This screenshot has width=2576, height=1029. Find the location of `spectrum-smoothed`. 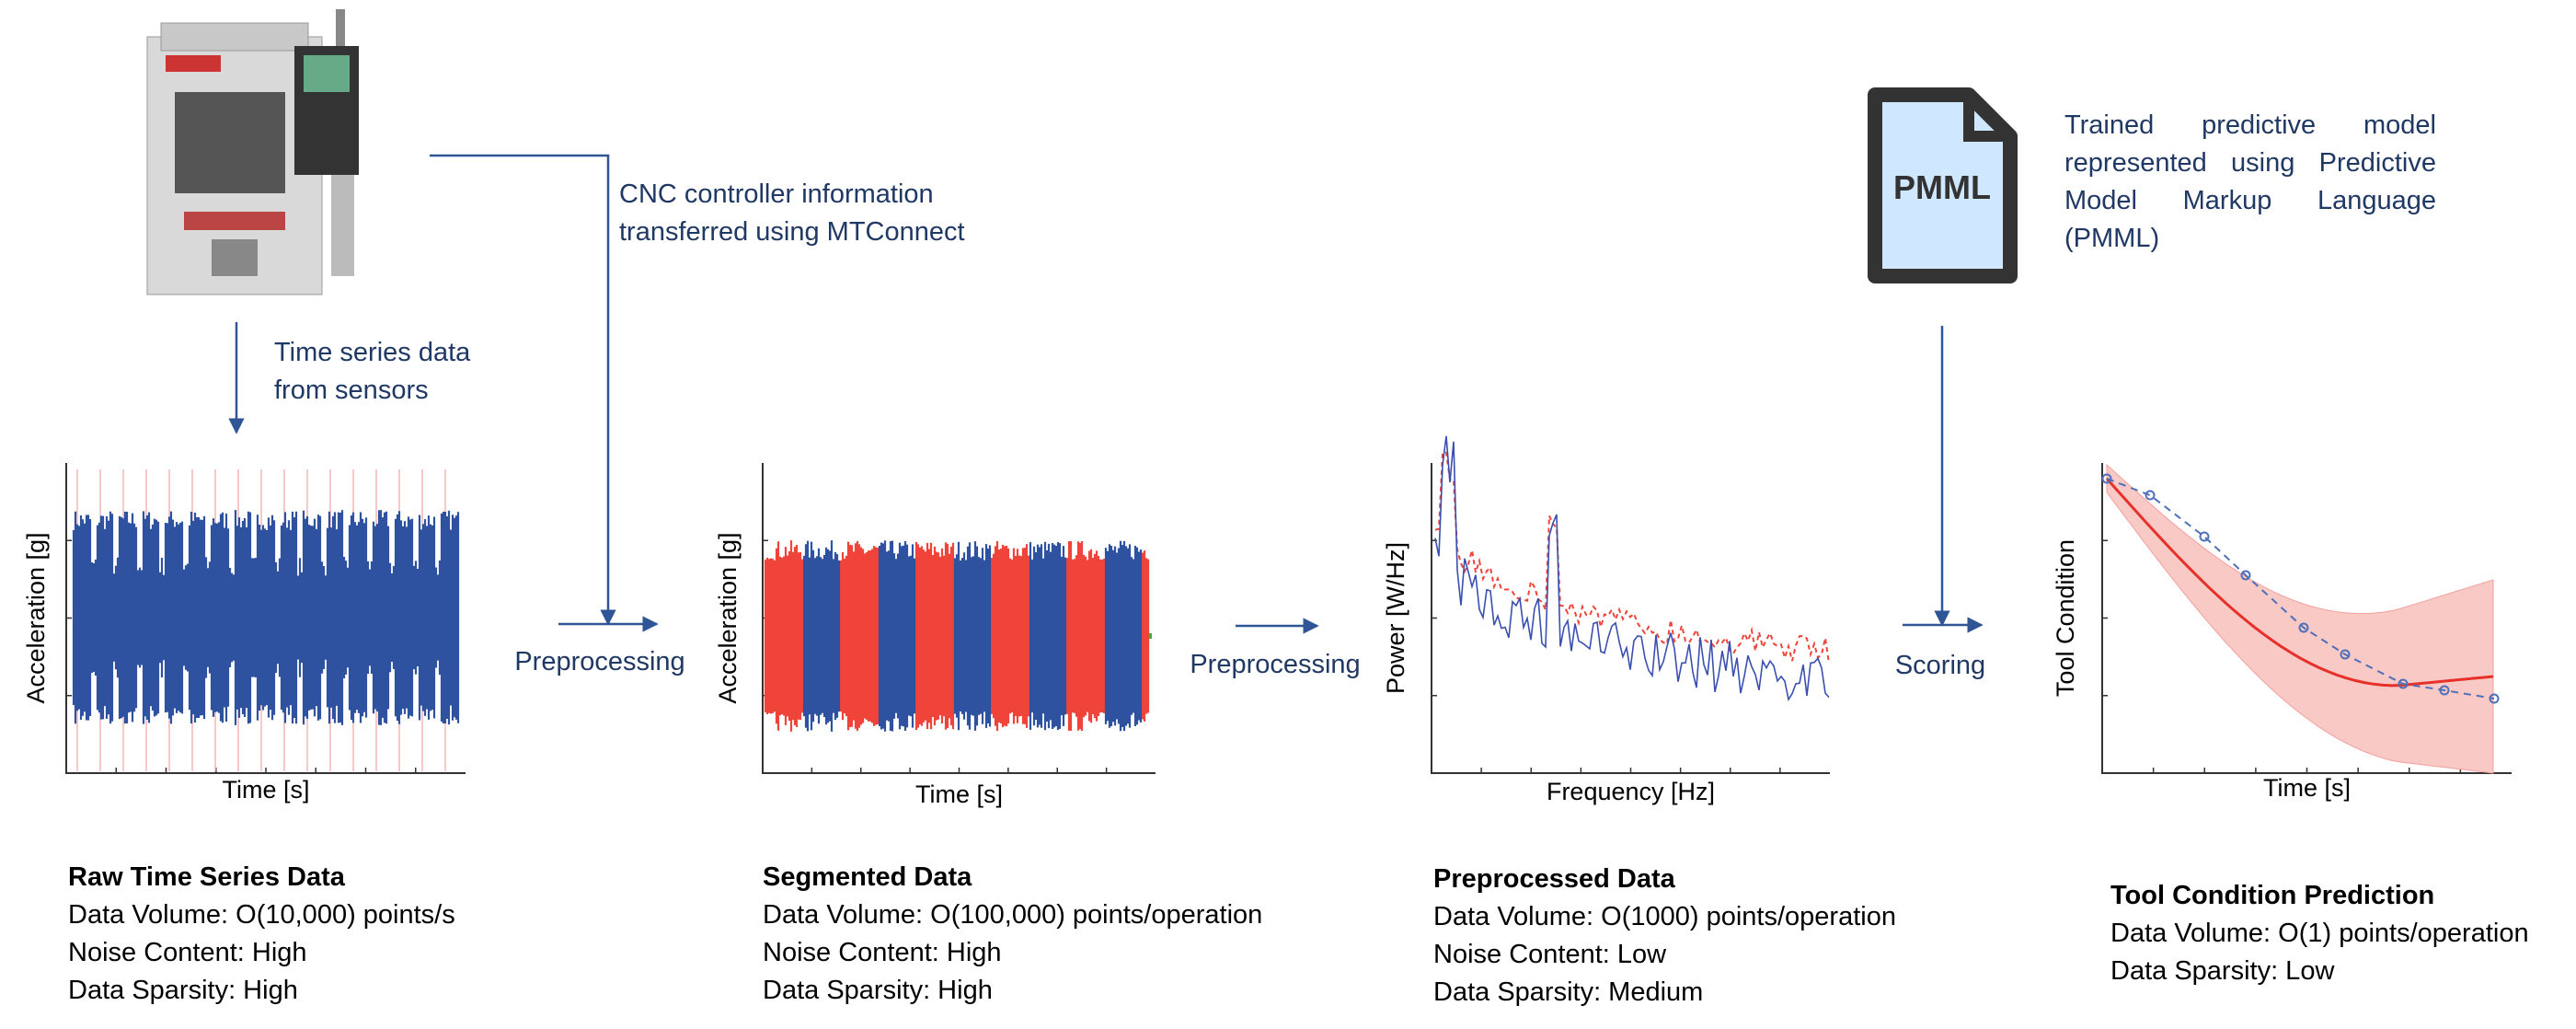

spectrum-smoothed is located at coordinates (1632, 557).